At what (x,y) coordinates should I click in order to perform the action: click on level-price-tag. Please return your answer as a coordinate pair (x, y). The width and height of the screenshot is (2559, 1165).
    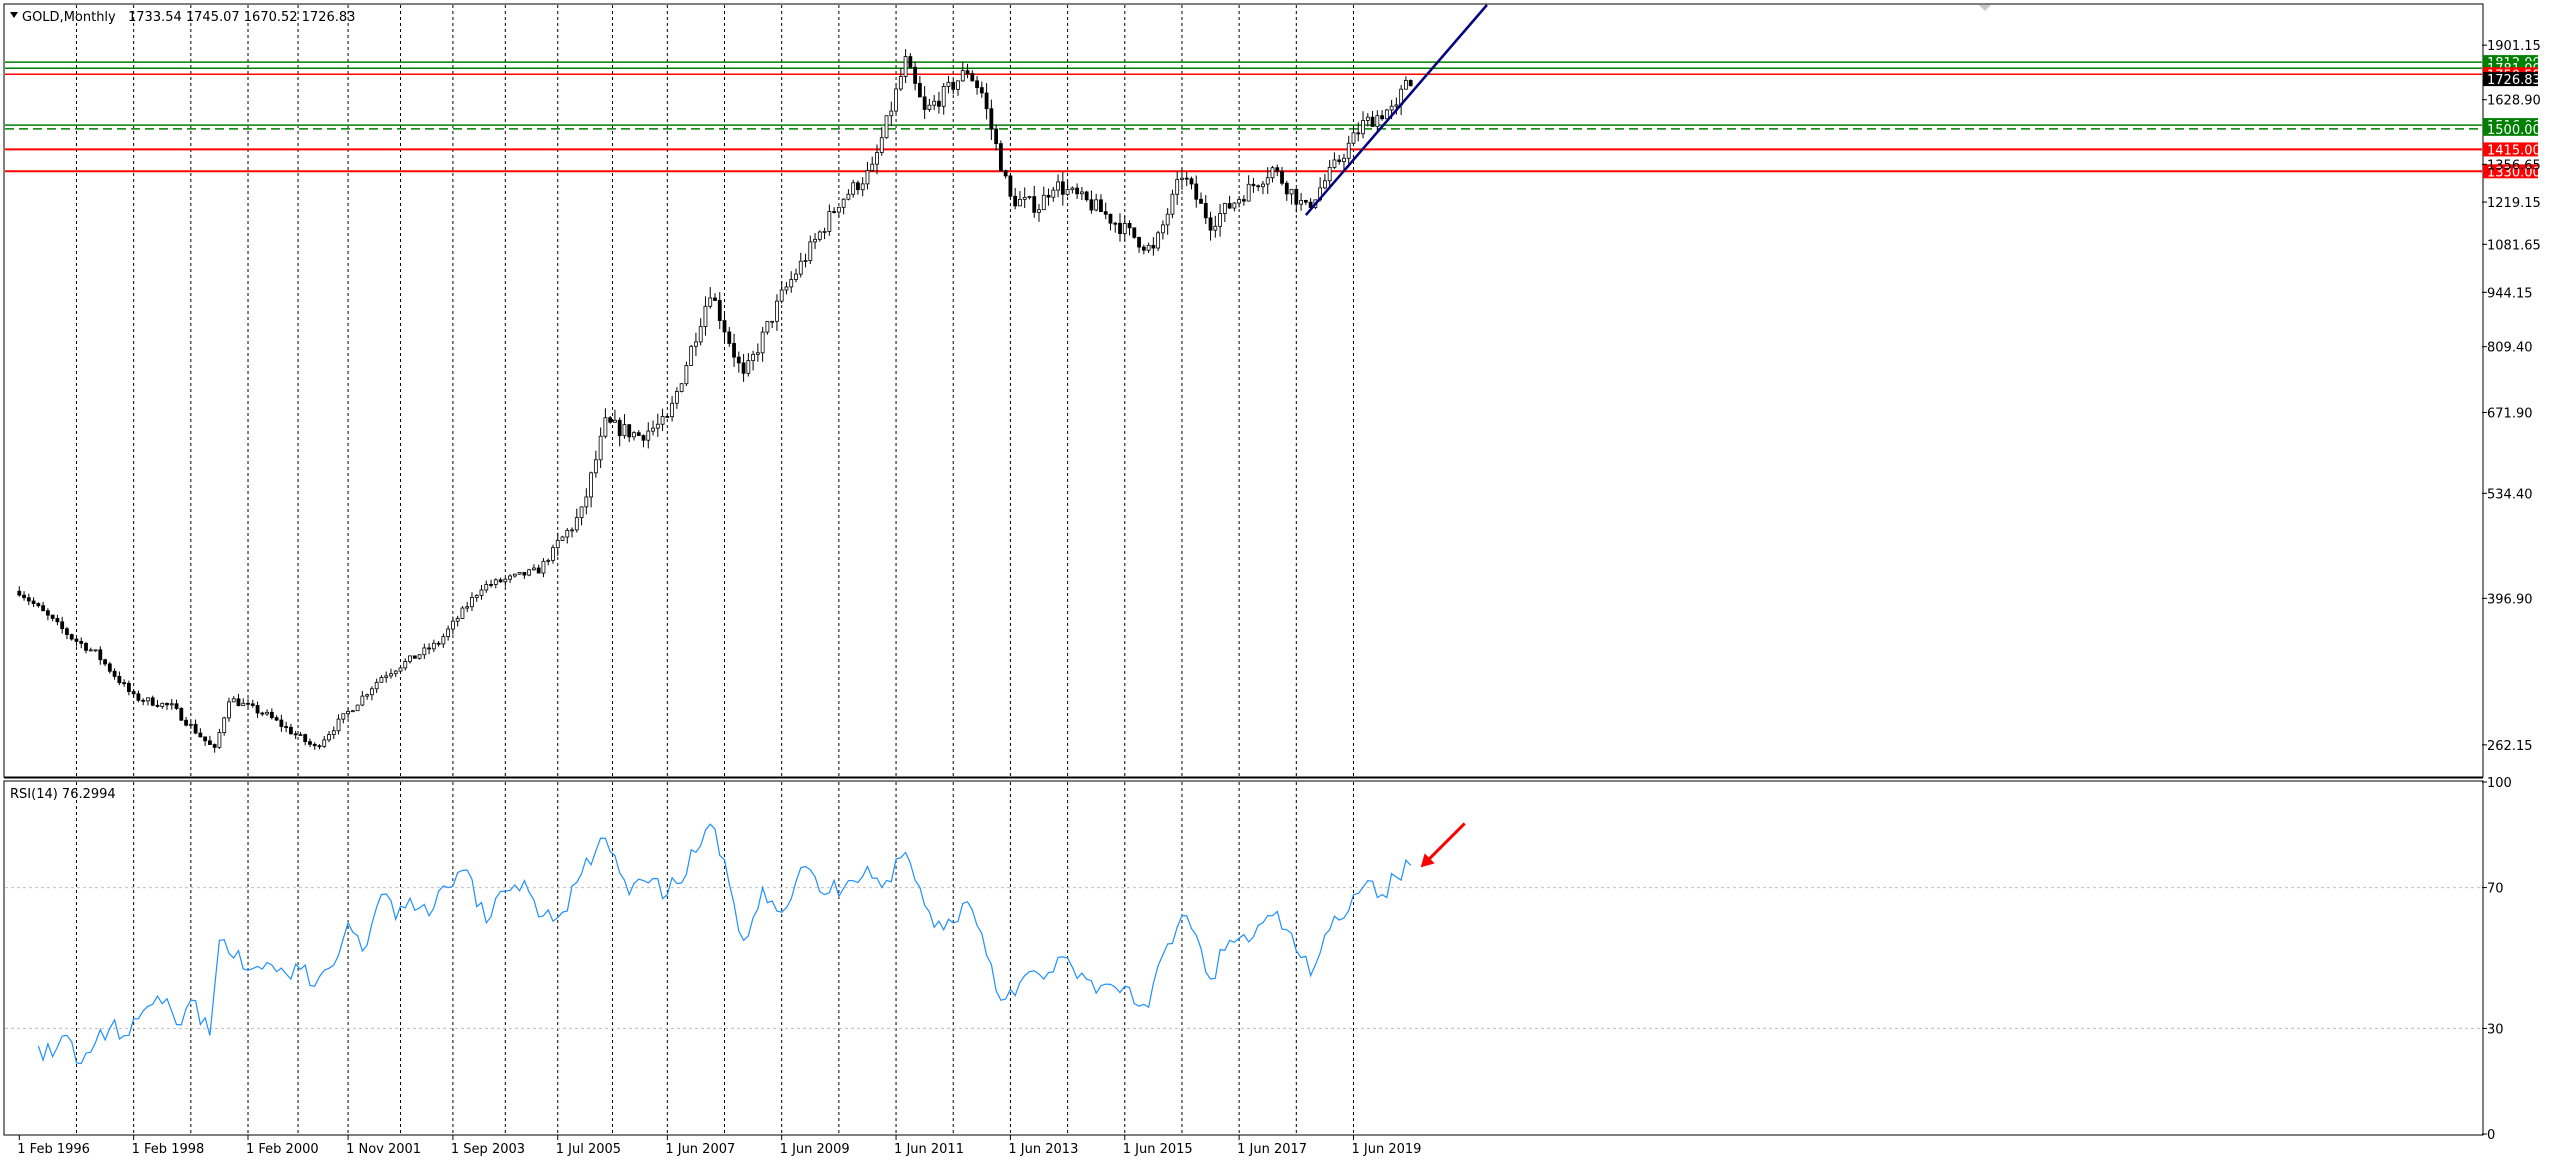
    Looking at the image, I should click on (2510, 149).